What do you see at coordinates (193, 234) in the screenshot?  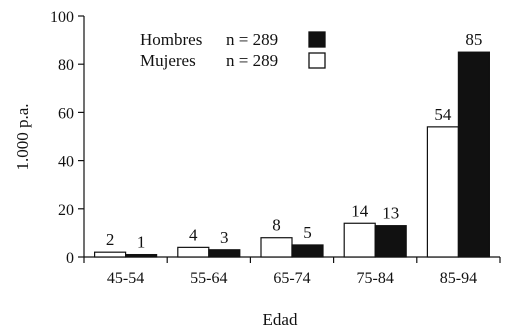 I see `data-label-mujeres: 4` at bounding box center [193, 234].